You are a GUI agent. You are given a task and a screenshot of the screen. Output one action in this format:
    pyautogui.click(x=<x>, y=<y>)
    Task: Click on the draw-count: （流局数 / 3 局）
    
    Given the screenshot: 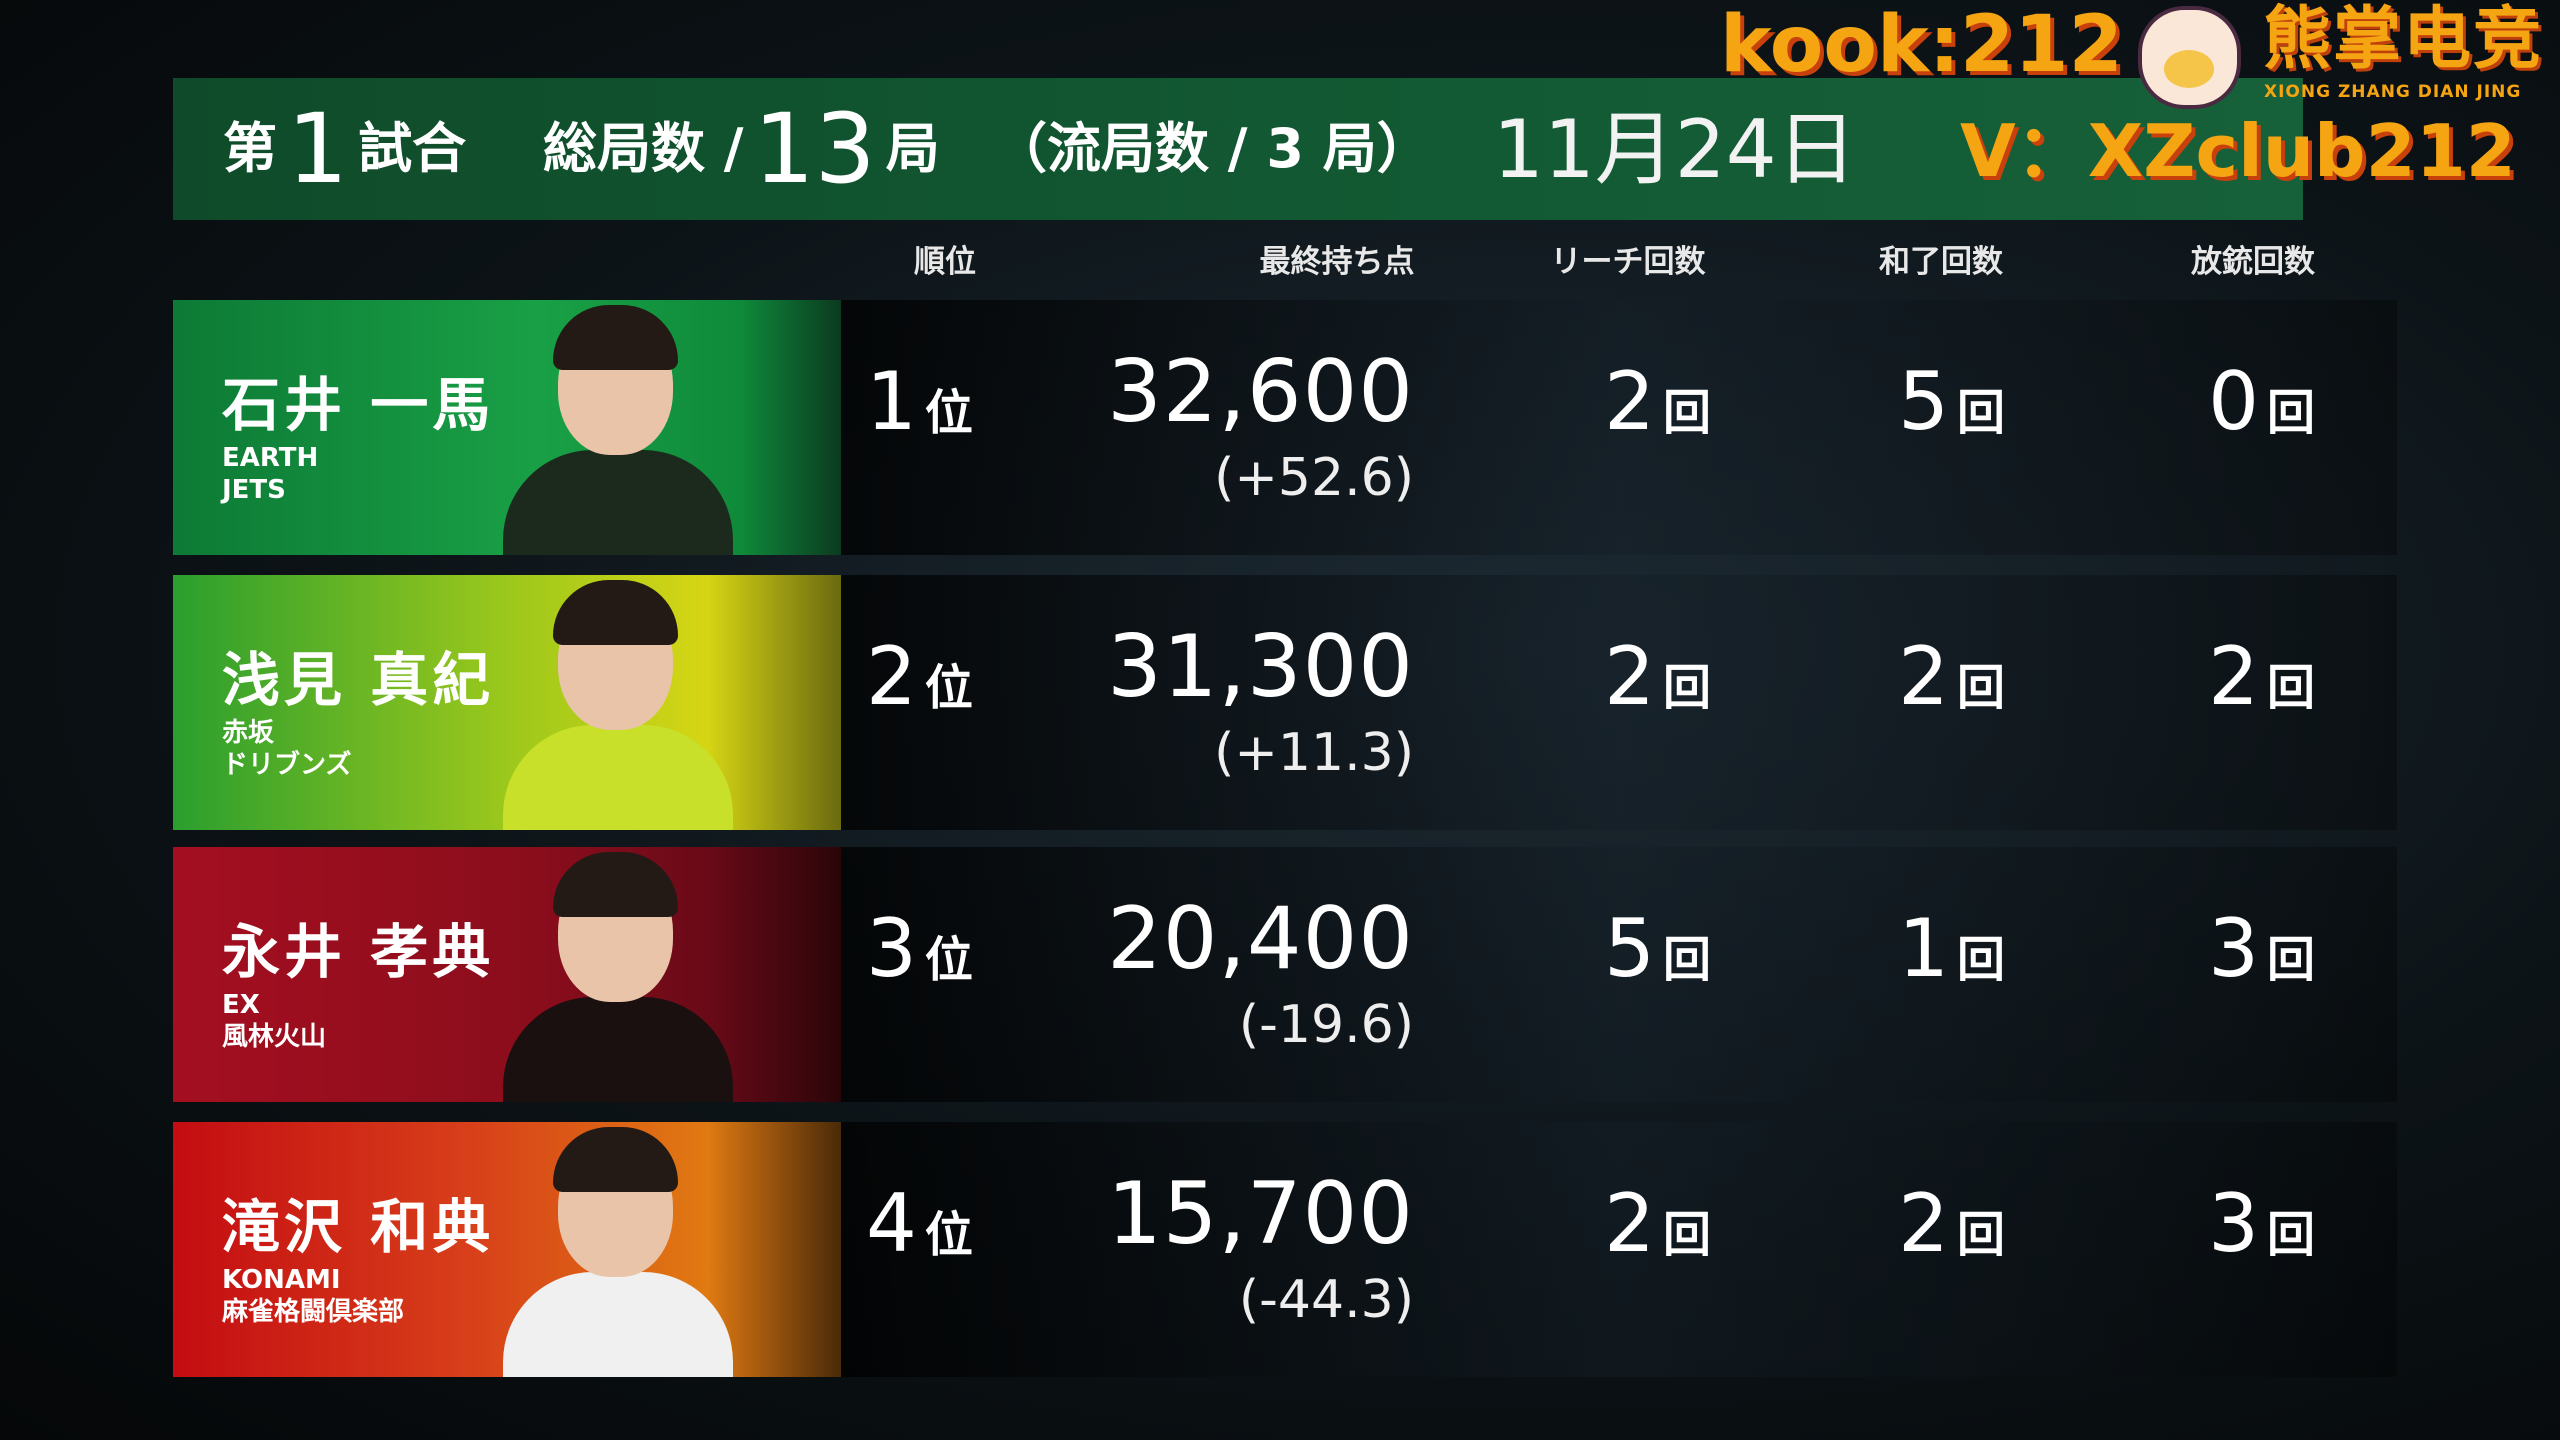 What is the action you would take?
    pyautogui.click(x=1212, y=148)
    